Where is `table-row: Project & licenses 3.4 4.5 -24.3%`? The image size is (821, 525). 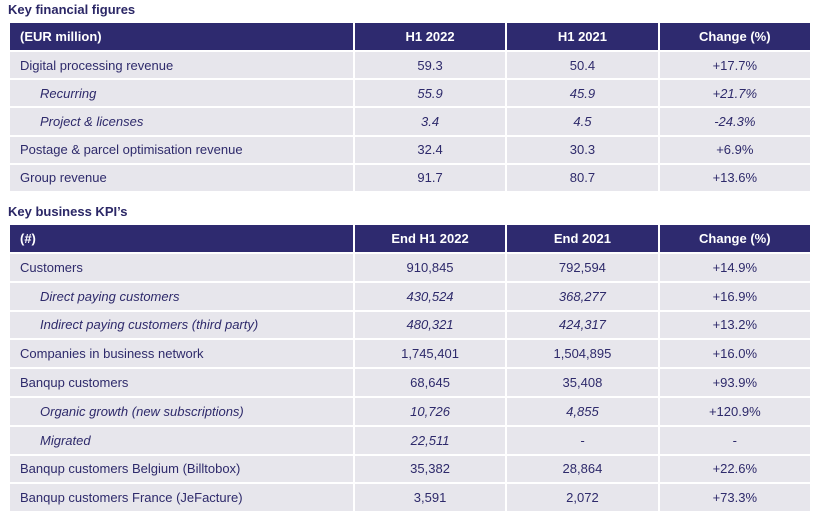 table-row: Project & licenses 3.4 4.5 -24.3% is located at coordinates (410, 122).